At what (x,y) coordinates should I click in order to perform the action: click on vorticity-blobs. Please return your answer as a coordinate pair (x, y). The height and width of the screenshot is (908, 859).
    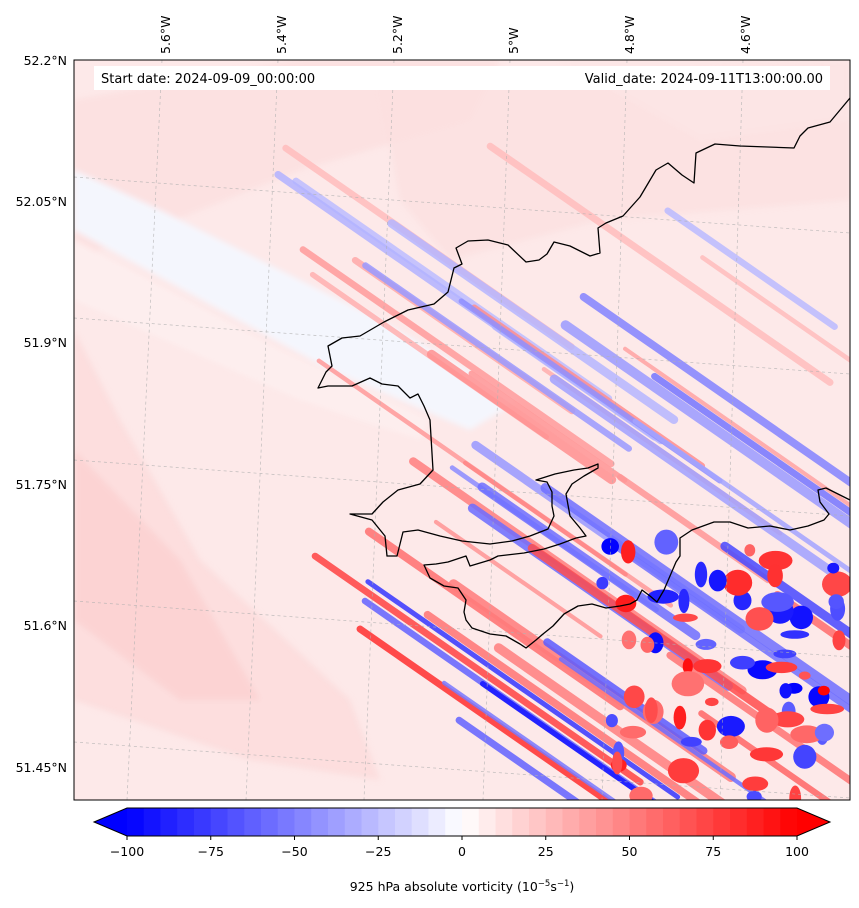
    Looking at the image, I should click on (723, 664).